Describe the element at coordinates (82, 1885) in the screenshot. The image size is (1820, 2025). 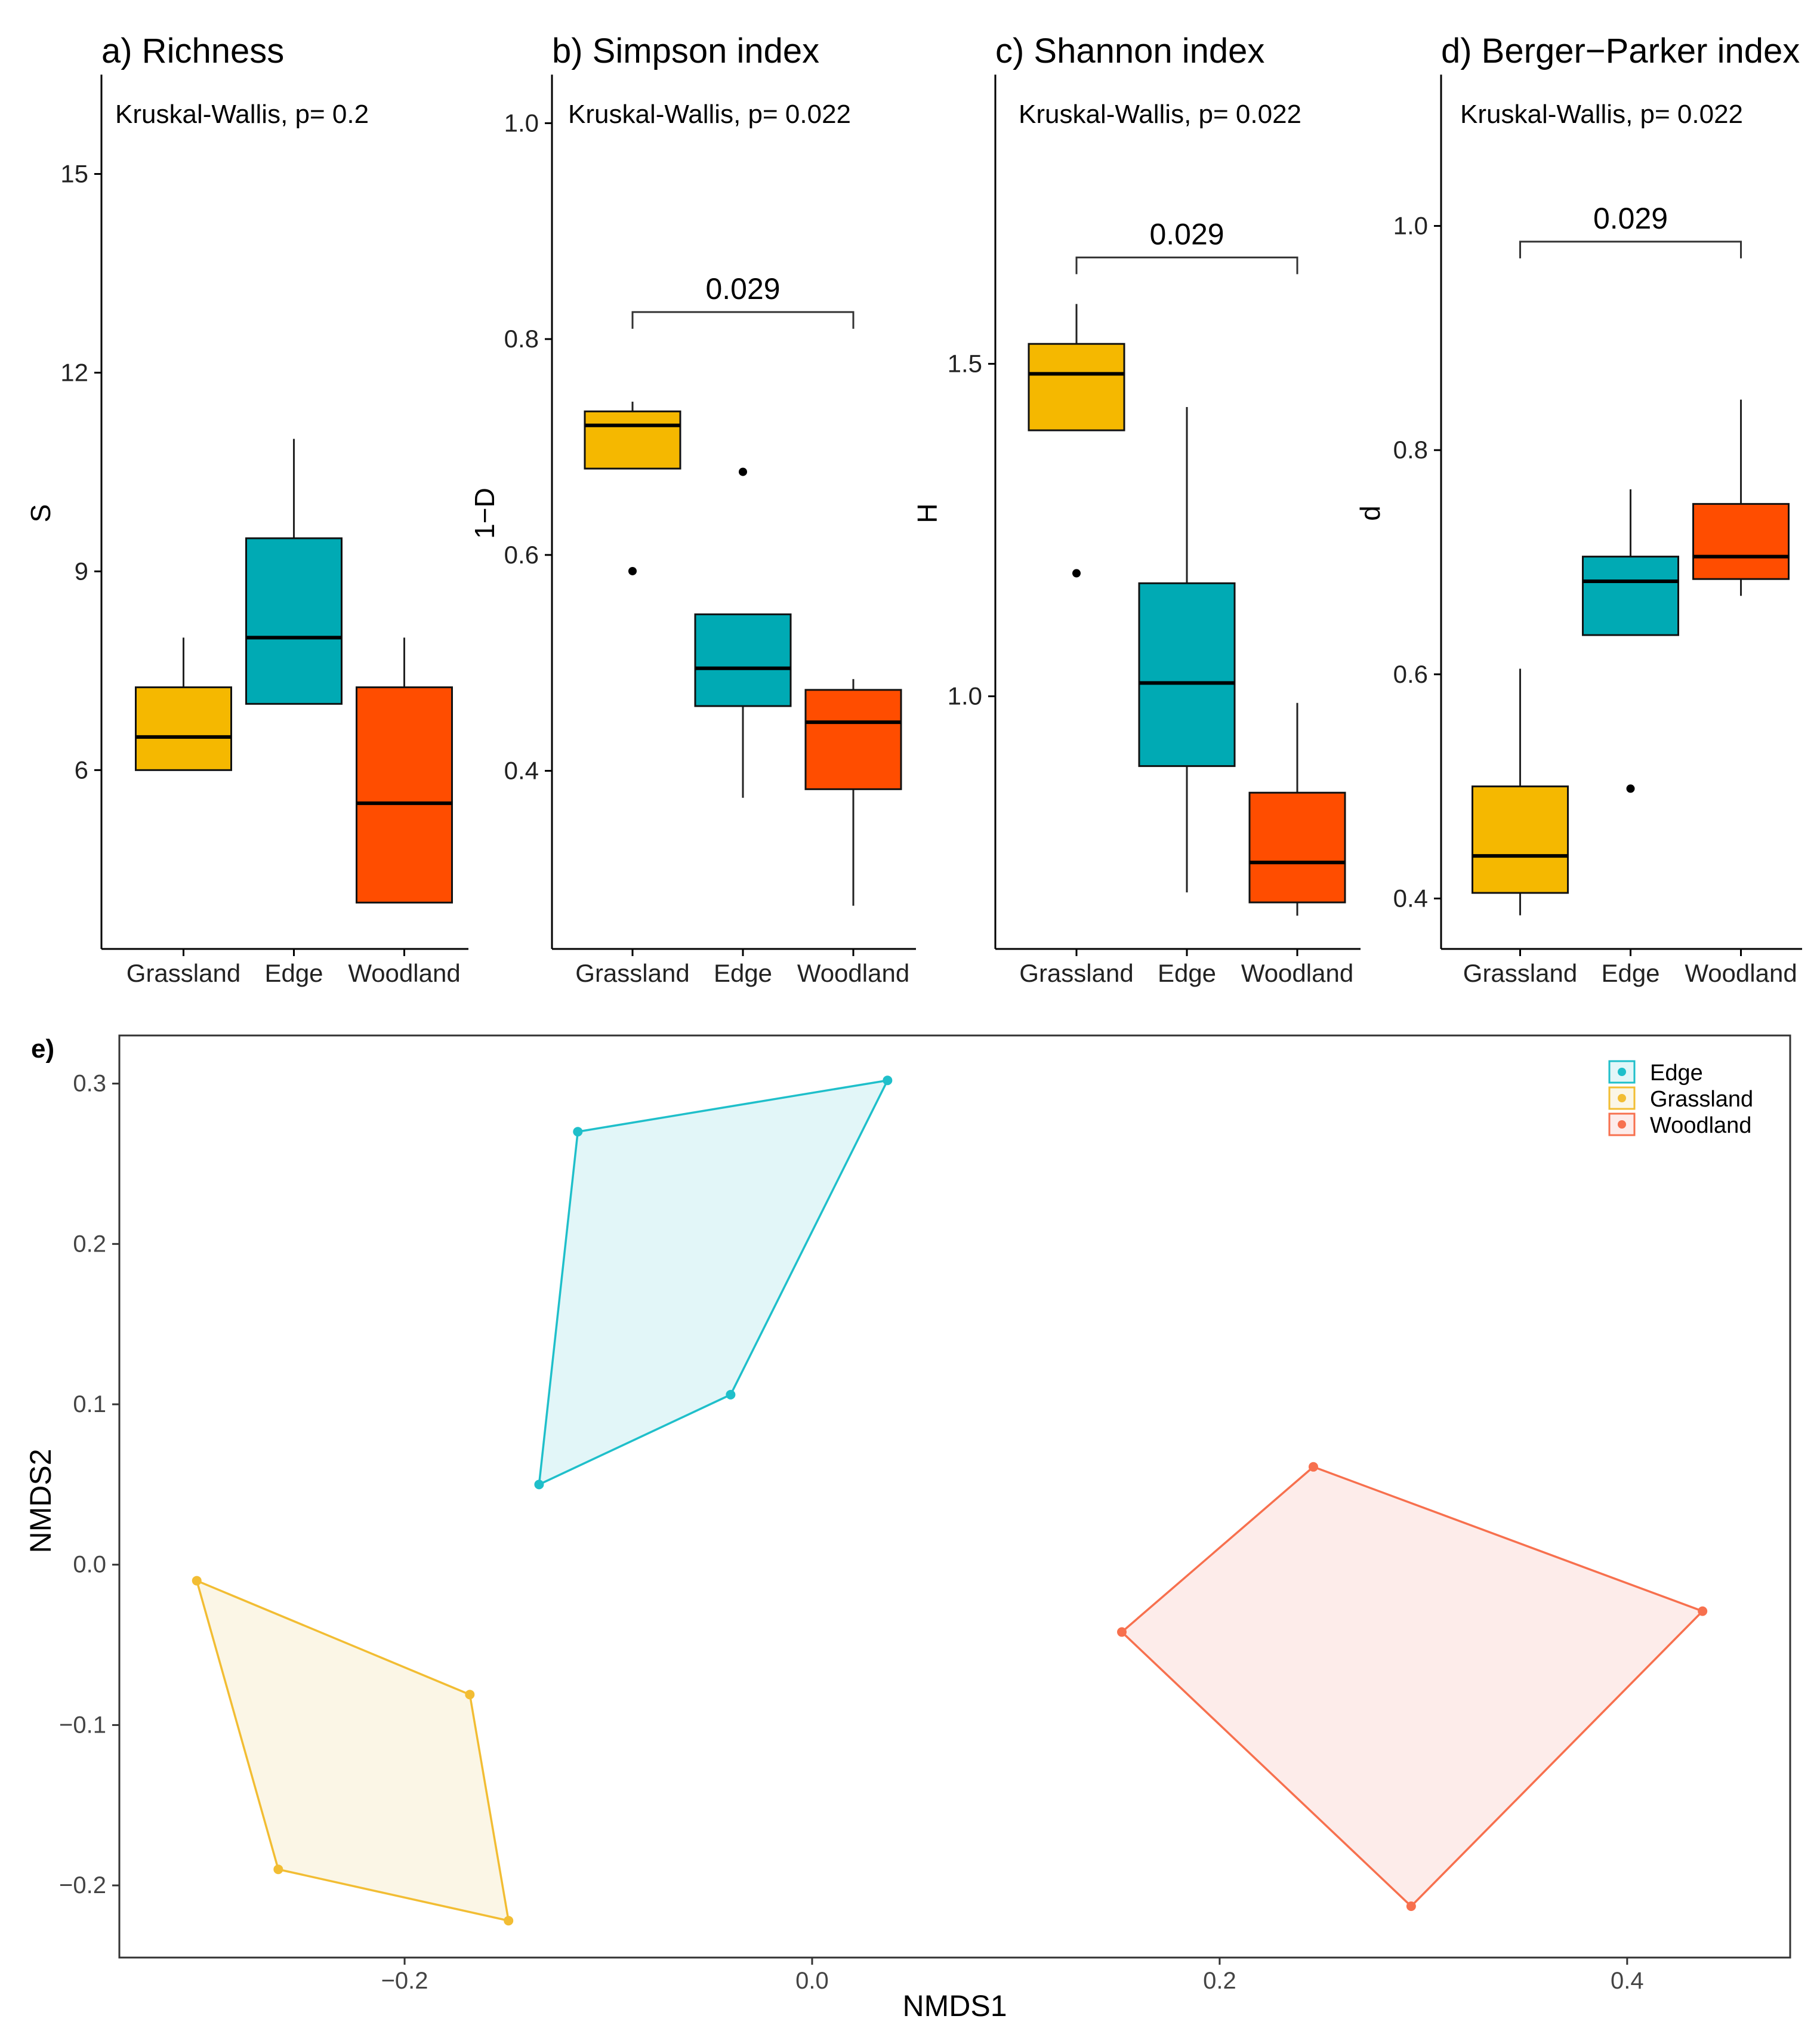
I see `nmds-y-tick-label: −0.2` at that location.